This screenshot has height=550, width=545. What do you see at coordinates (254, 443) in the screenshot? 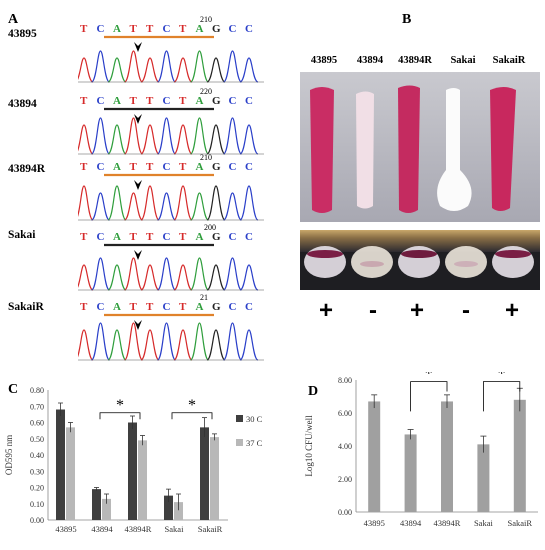
I see `legend-label: 37 C` at bounding box center [254, 443].